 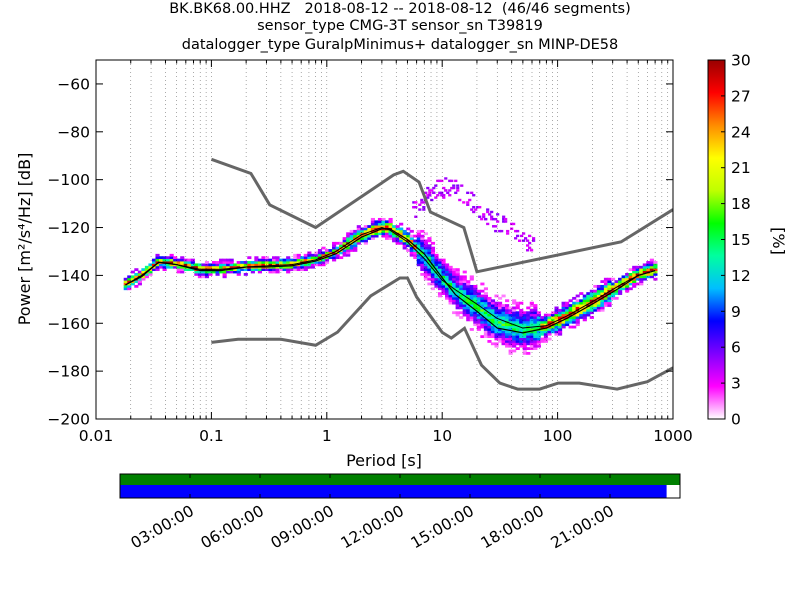 I want to click on time-tick-label: 09:00:00, so click(x=302, y=527).